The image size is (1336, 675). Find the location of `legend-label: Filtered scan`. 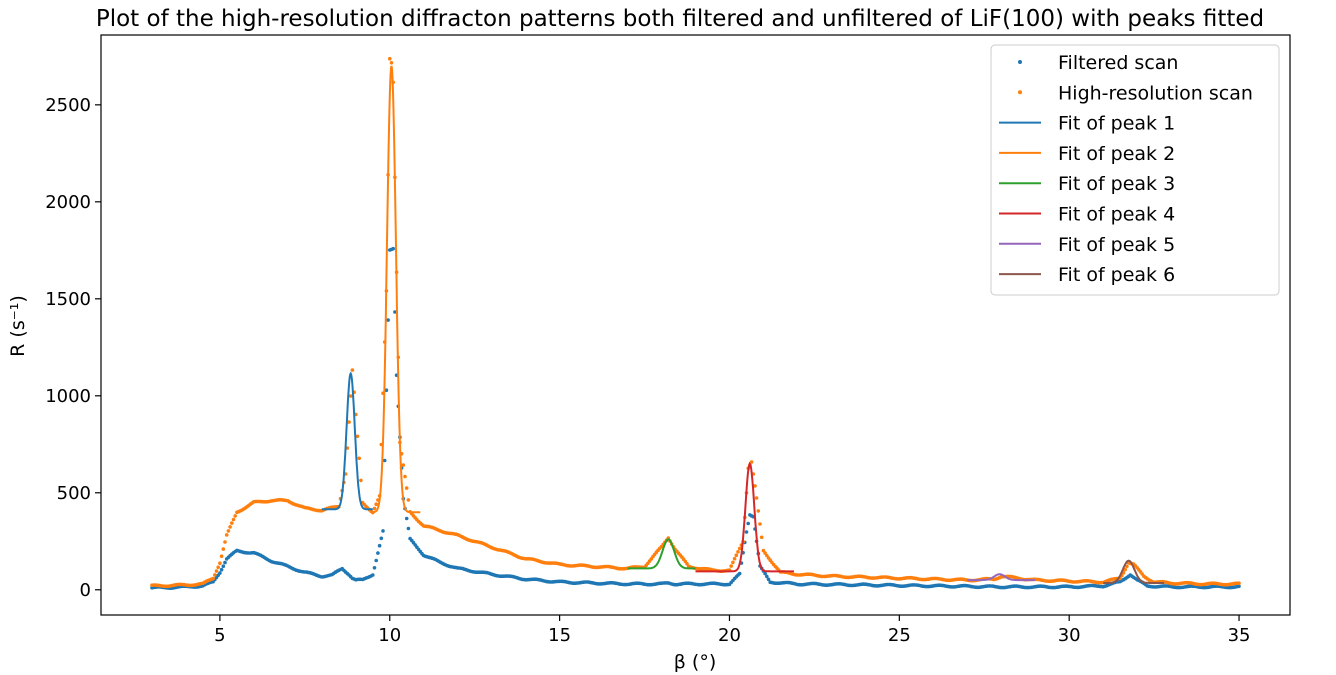

legend-label: Filtered scan is located at coordinates (1118, 63).